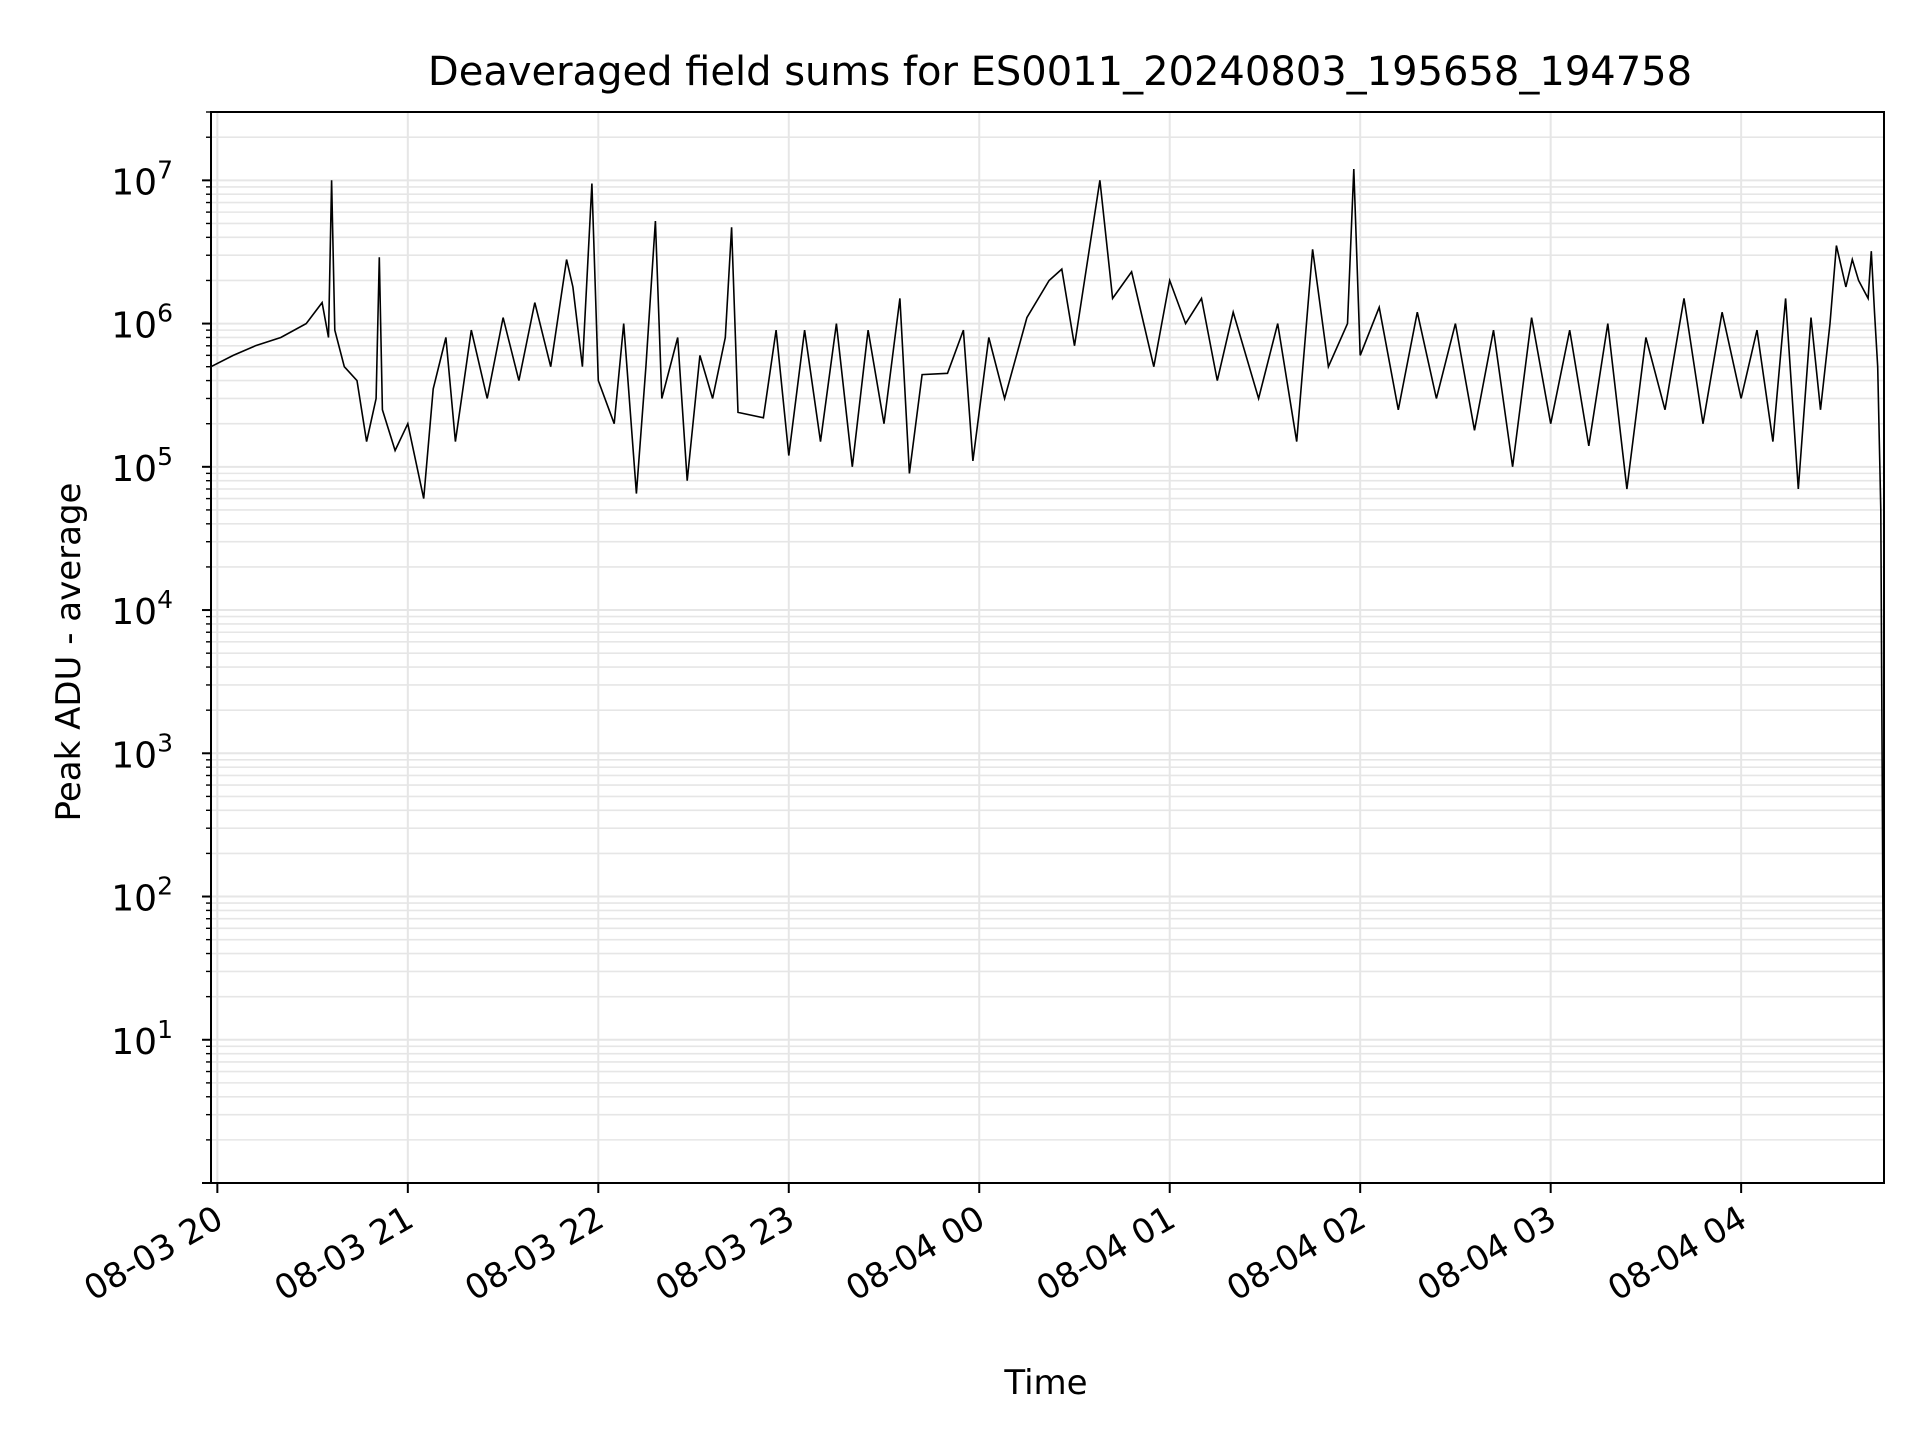 The width and height of the screenshot is (1920, 1440). What do you see at coordinates (1045, 1383) in the screenshot?
I see `x-axis-label: Time` at bounding box center [1045, 1383].